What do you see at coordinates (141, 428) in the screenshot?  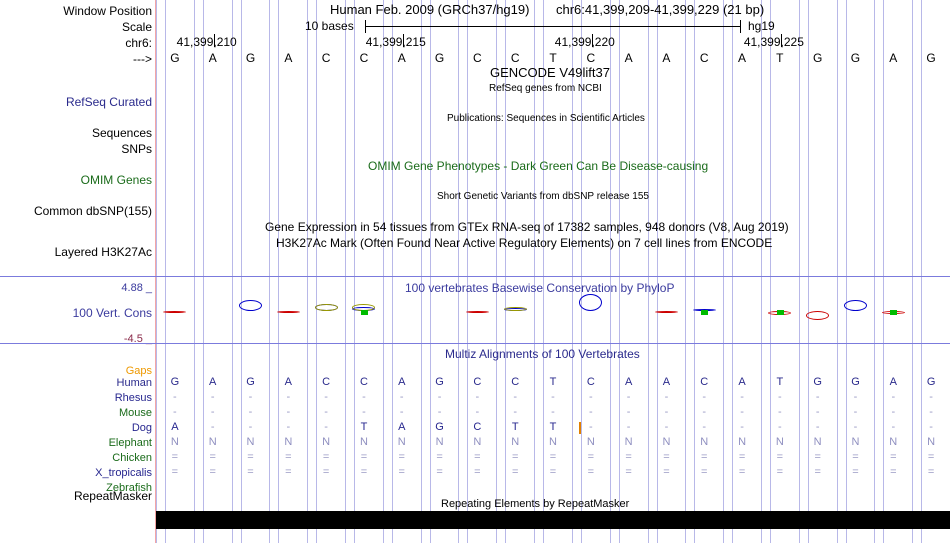 I see `multiz-label-dog: Dog` at bounding box center [141, 428].